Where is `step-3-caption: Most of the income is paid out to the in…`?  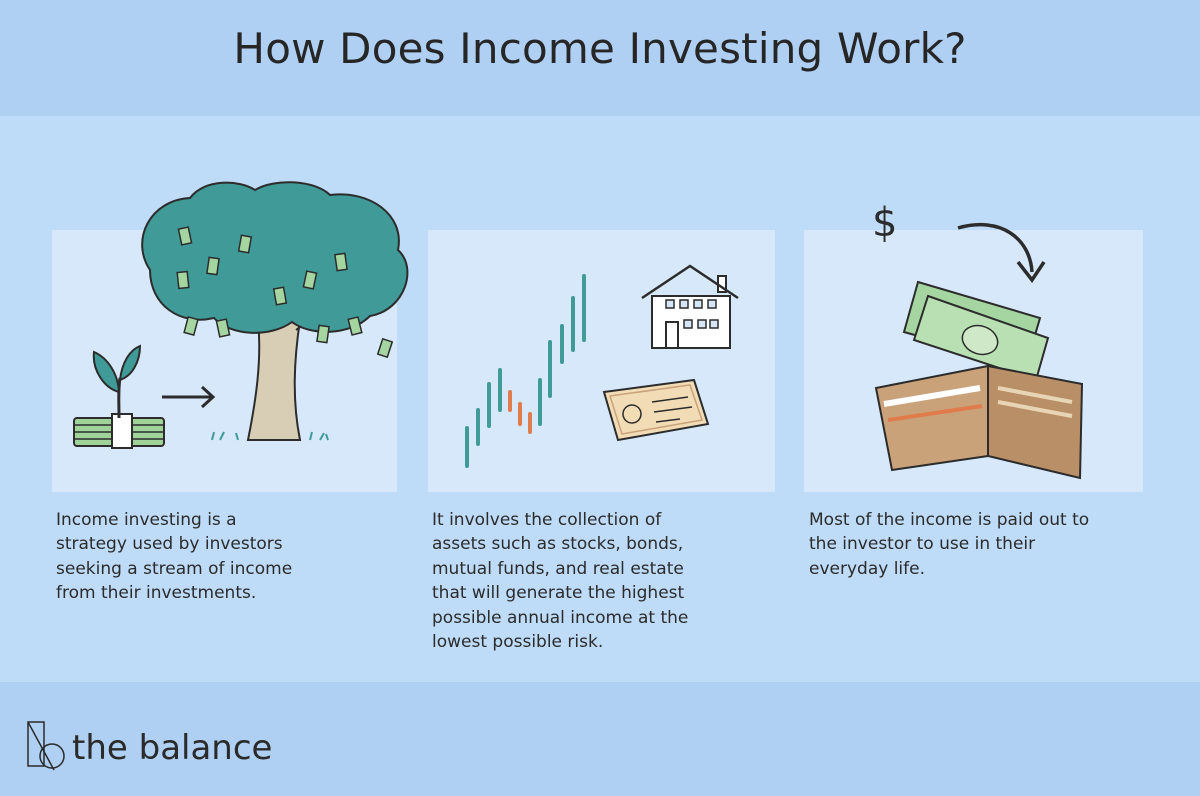 step-3-caption: Most of the income is paid out to the in… is located at coordinates (949, 544).